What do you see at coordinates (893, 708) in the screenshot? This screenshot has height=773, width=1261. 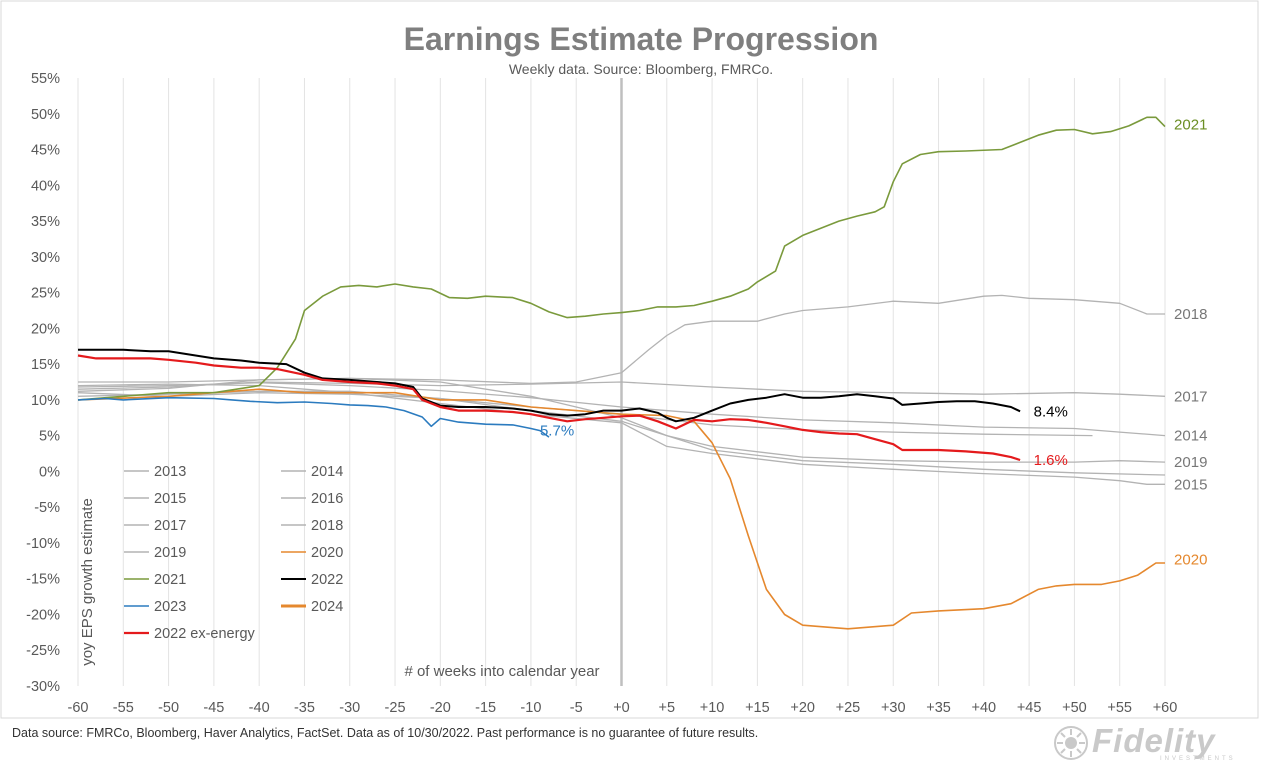 I see `x-tick-label: +30` at bounding box center [893, 708].